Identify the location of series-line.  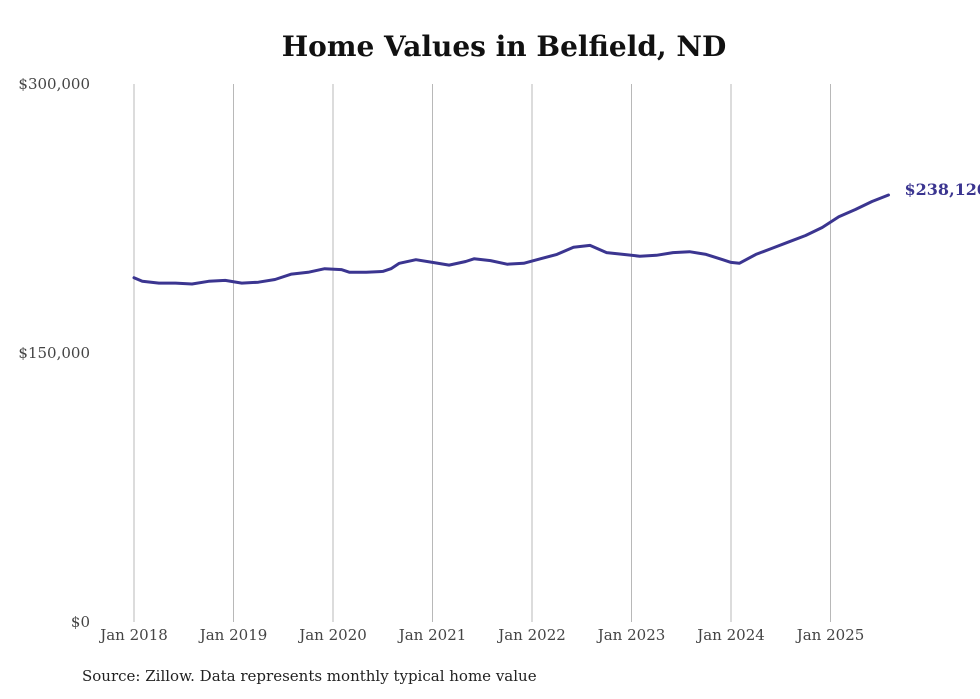
(511, 239).